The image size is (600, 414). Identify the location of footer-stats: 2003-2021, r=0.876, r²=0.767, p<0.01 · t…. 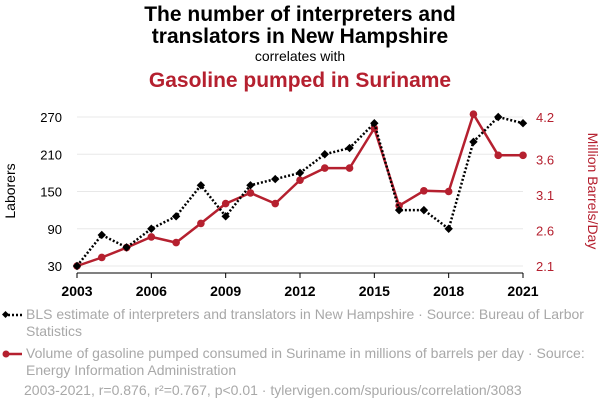
(273, 390).